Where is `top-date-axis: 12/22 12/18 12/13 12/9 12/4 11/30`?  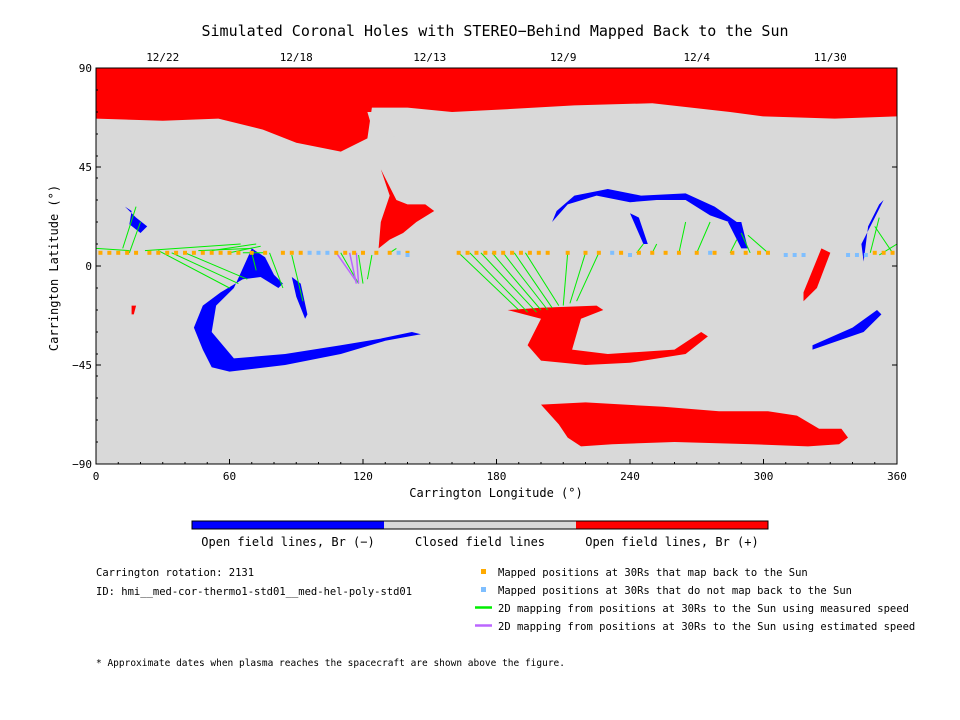
top-date-axis: 12/22 12/18 12/13 12/9 12/4 11/30 is located at coordinates (496, 62).